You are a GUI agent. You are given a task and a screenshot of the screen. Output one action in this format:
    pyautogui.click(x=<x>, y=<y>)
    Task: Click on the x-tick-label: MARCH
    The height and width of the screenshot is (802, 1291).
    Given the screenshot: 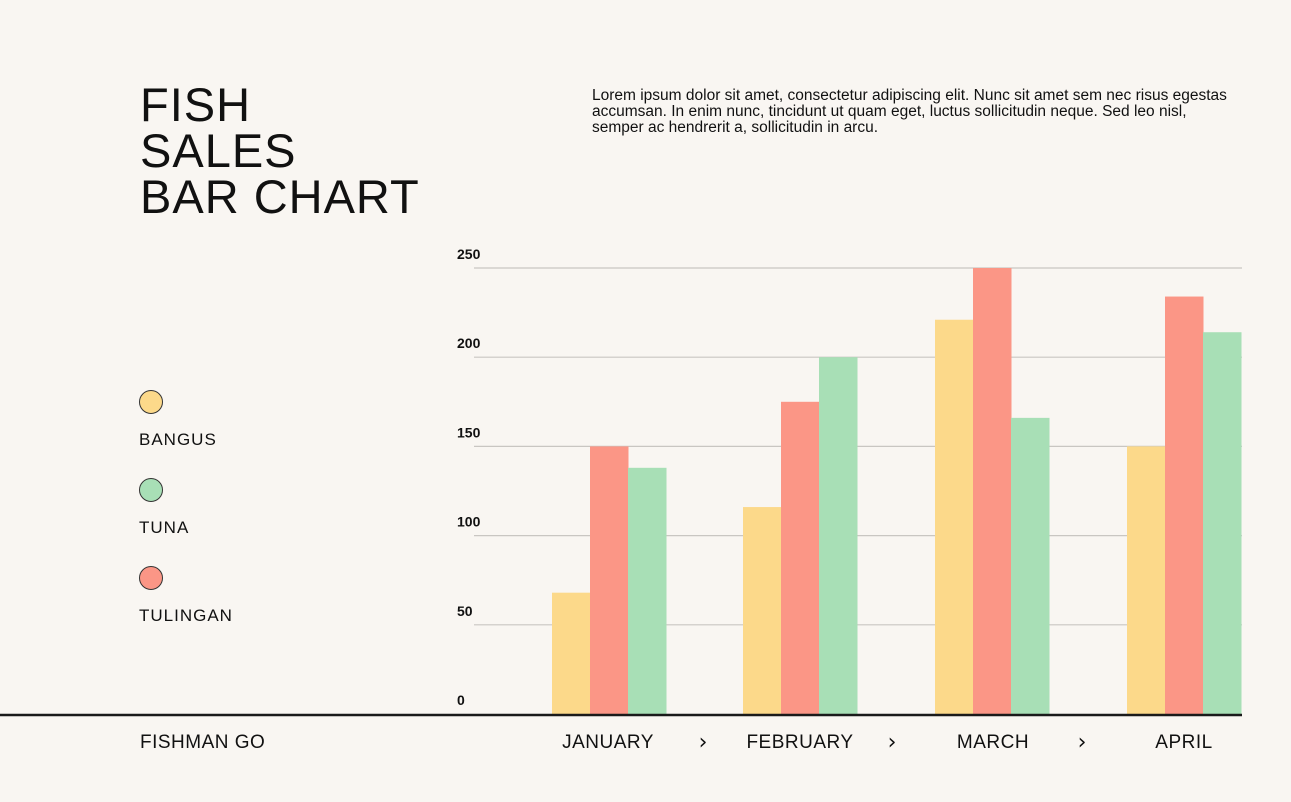 What is the action you would take?
    pyautogui.click(x=993, y=742)
    